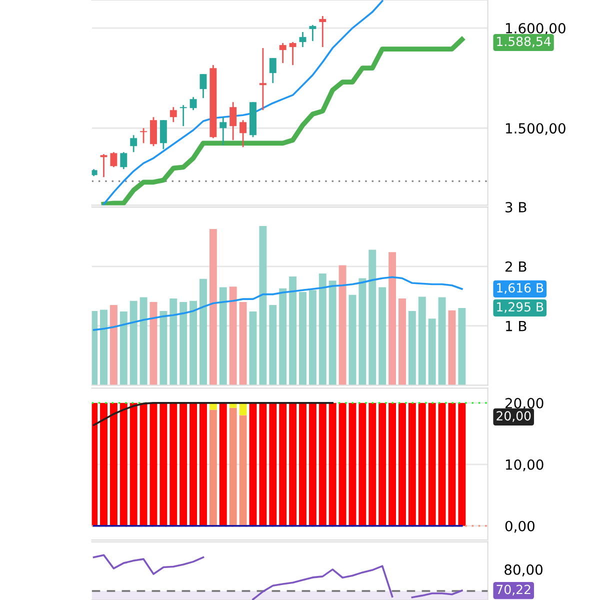 This screenshot has width=600, height=600. What do you see at coordinates (520, 307) in the screenshot?
I see `text: 1,295 B` at bounding box center [520, 307].